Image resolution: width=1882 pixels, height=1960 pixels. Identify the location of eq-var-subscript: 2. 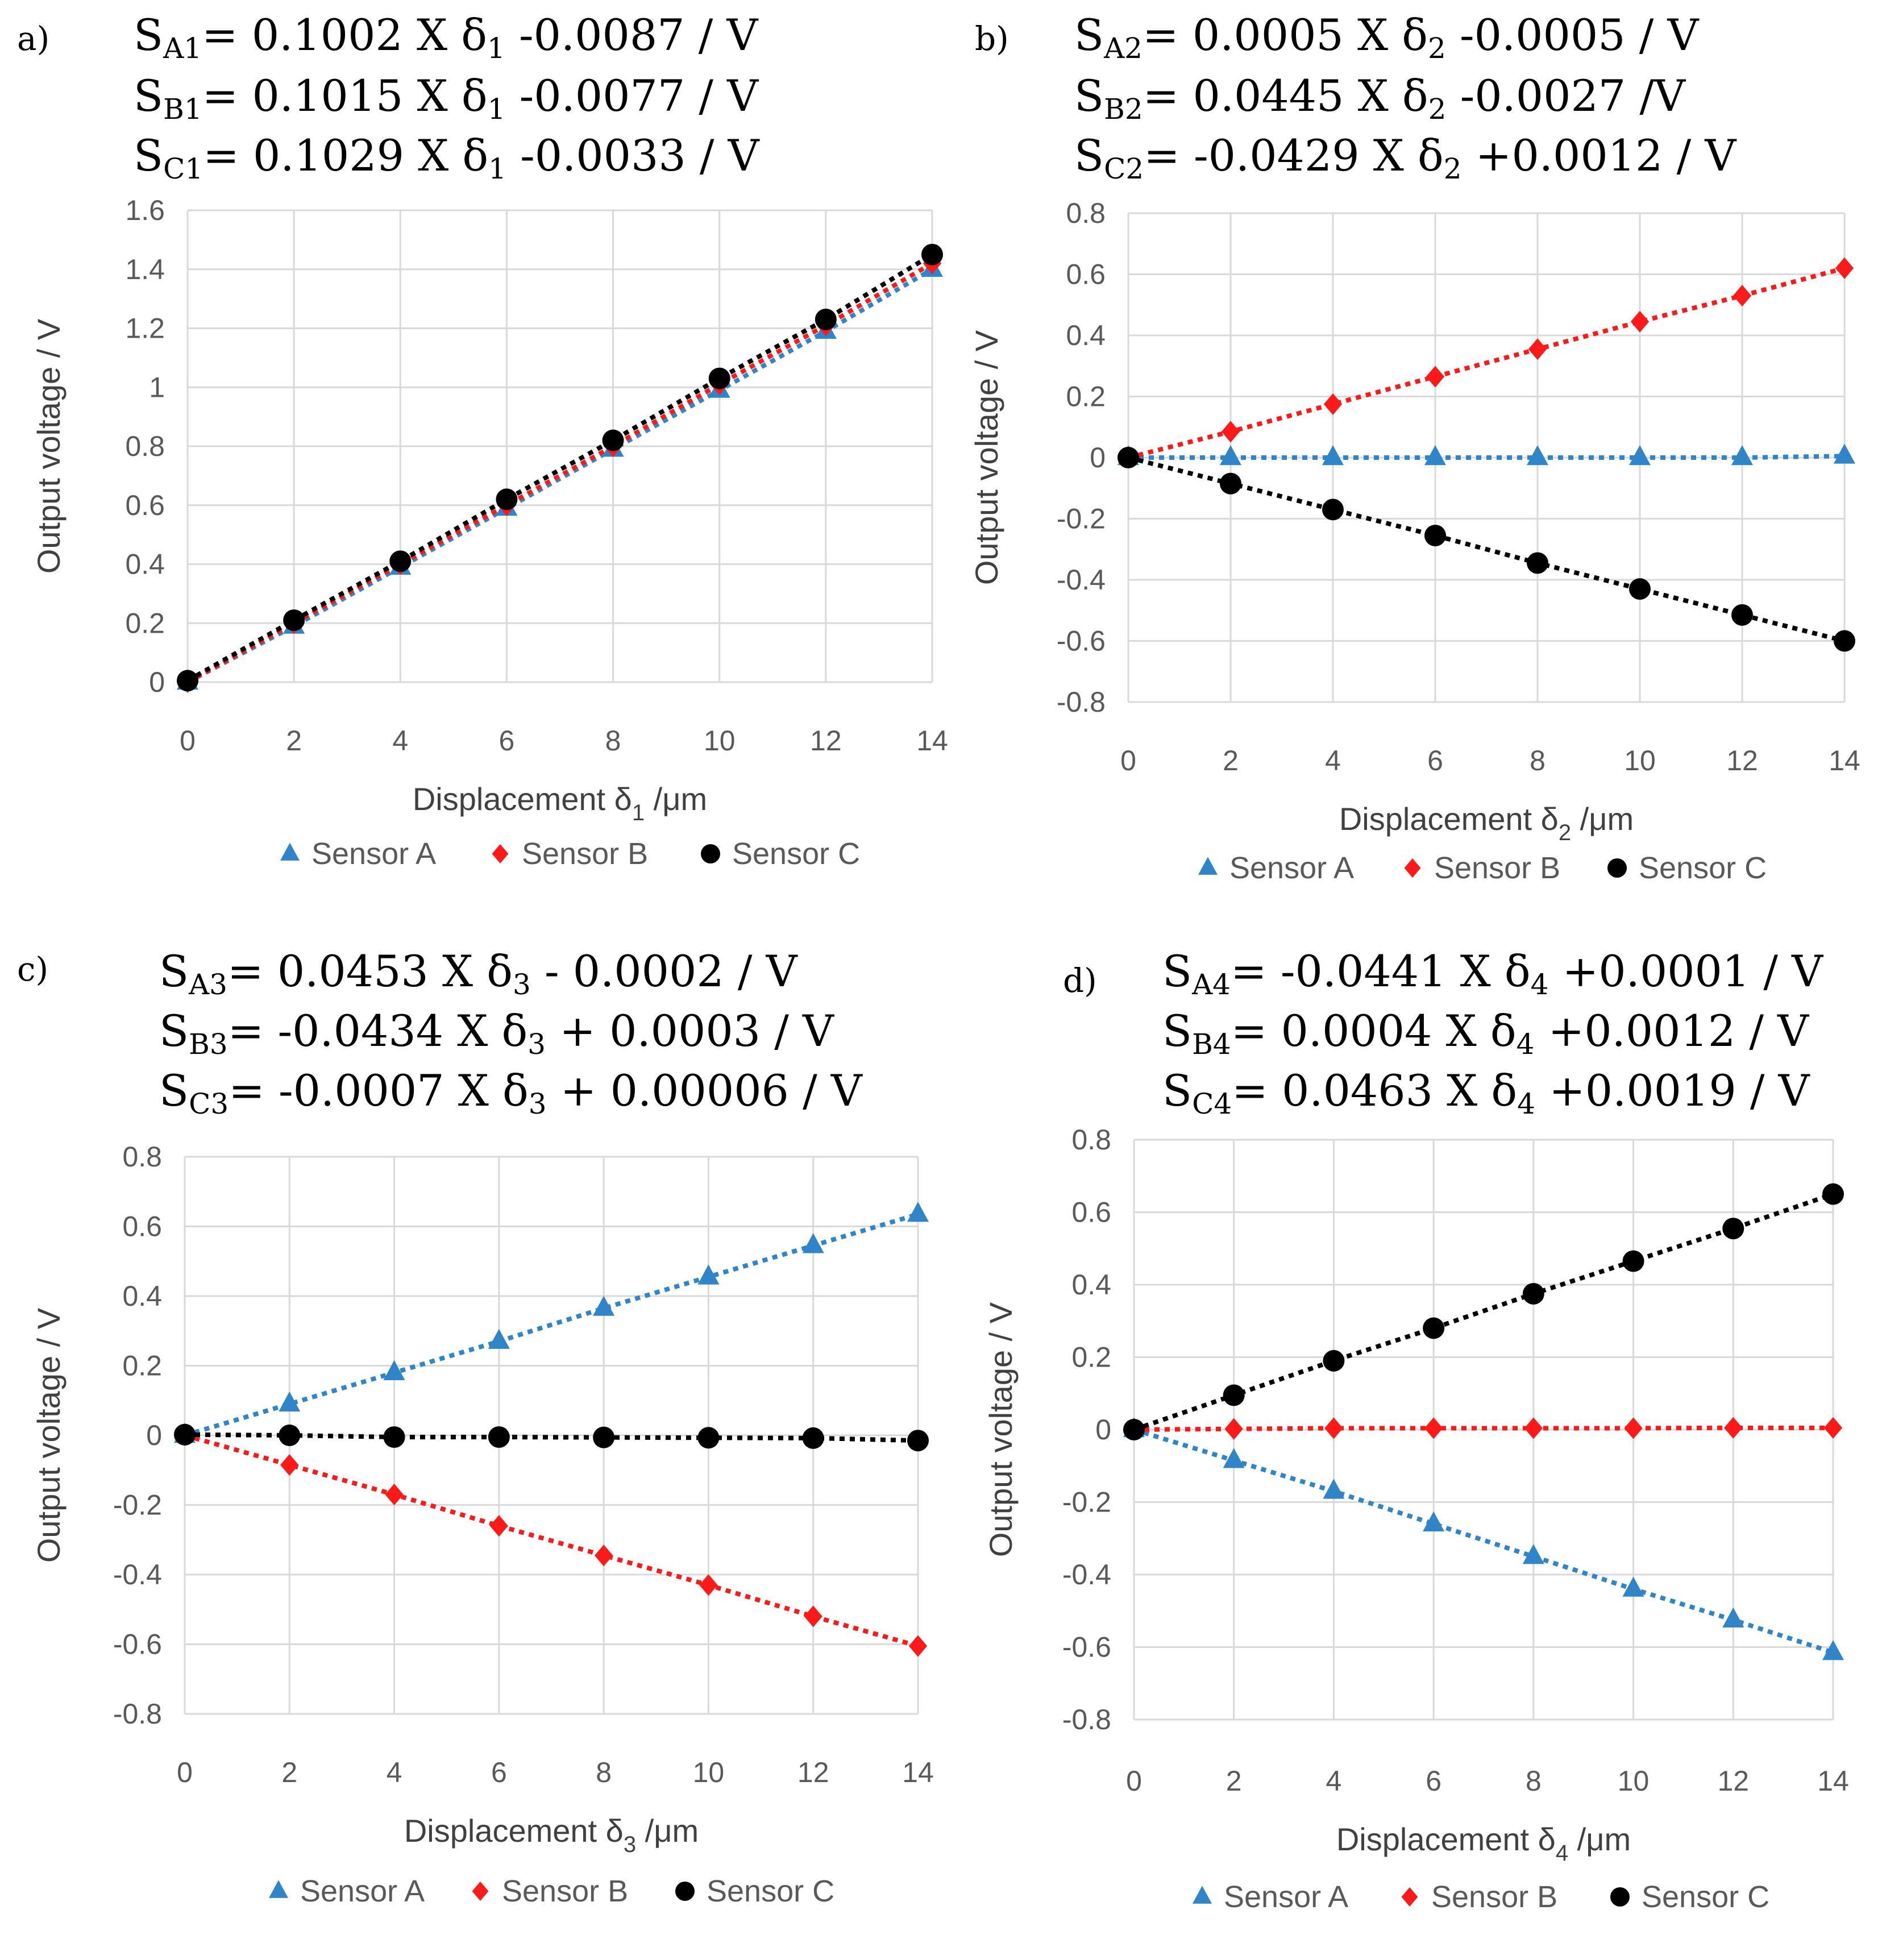
(1438, 109).